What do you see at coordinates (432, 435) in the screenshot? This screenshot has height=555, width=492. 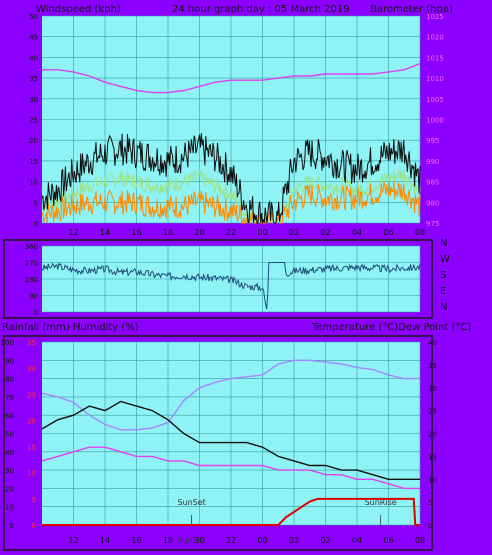 I see `panel3-y2tick-4: 20` at bounding box center [432, 435].